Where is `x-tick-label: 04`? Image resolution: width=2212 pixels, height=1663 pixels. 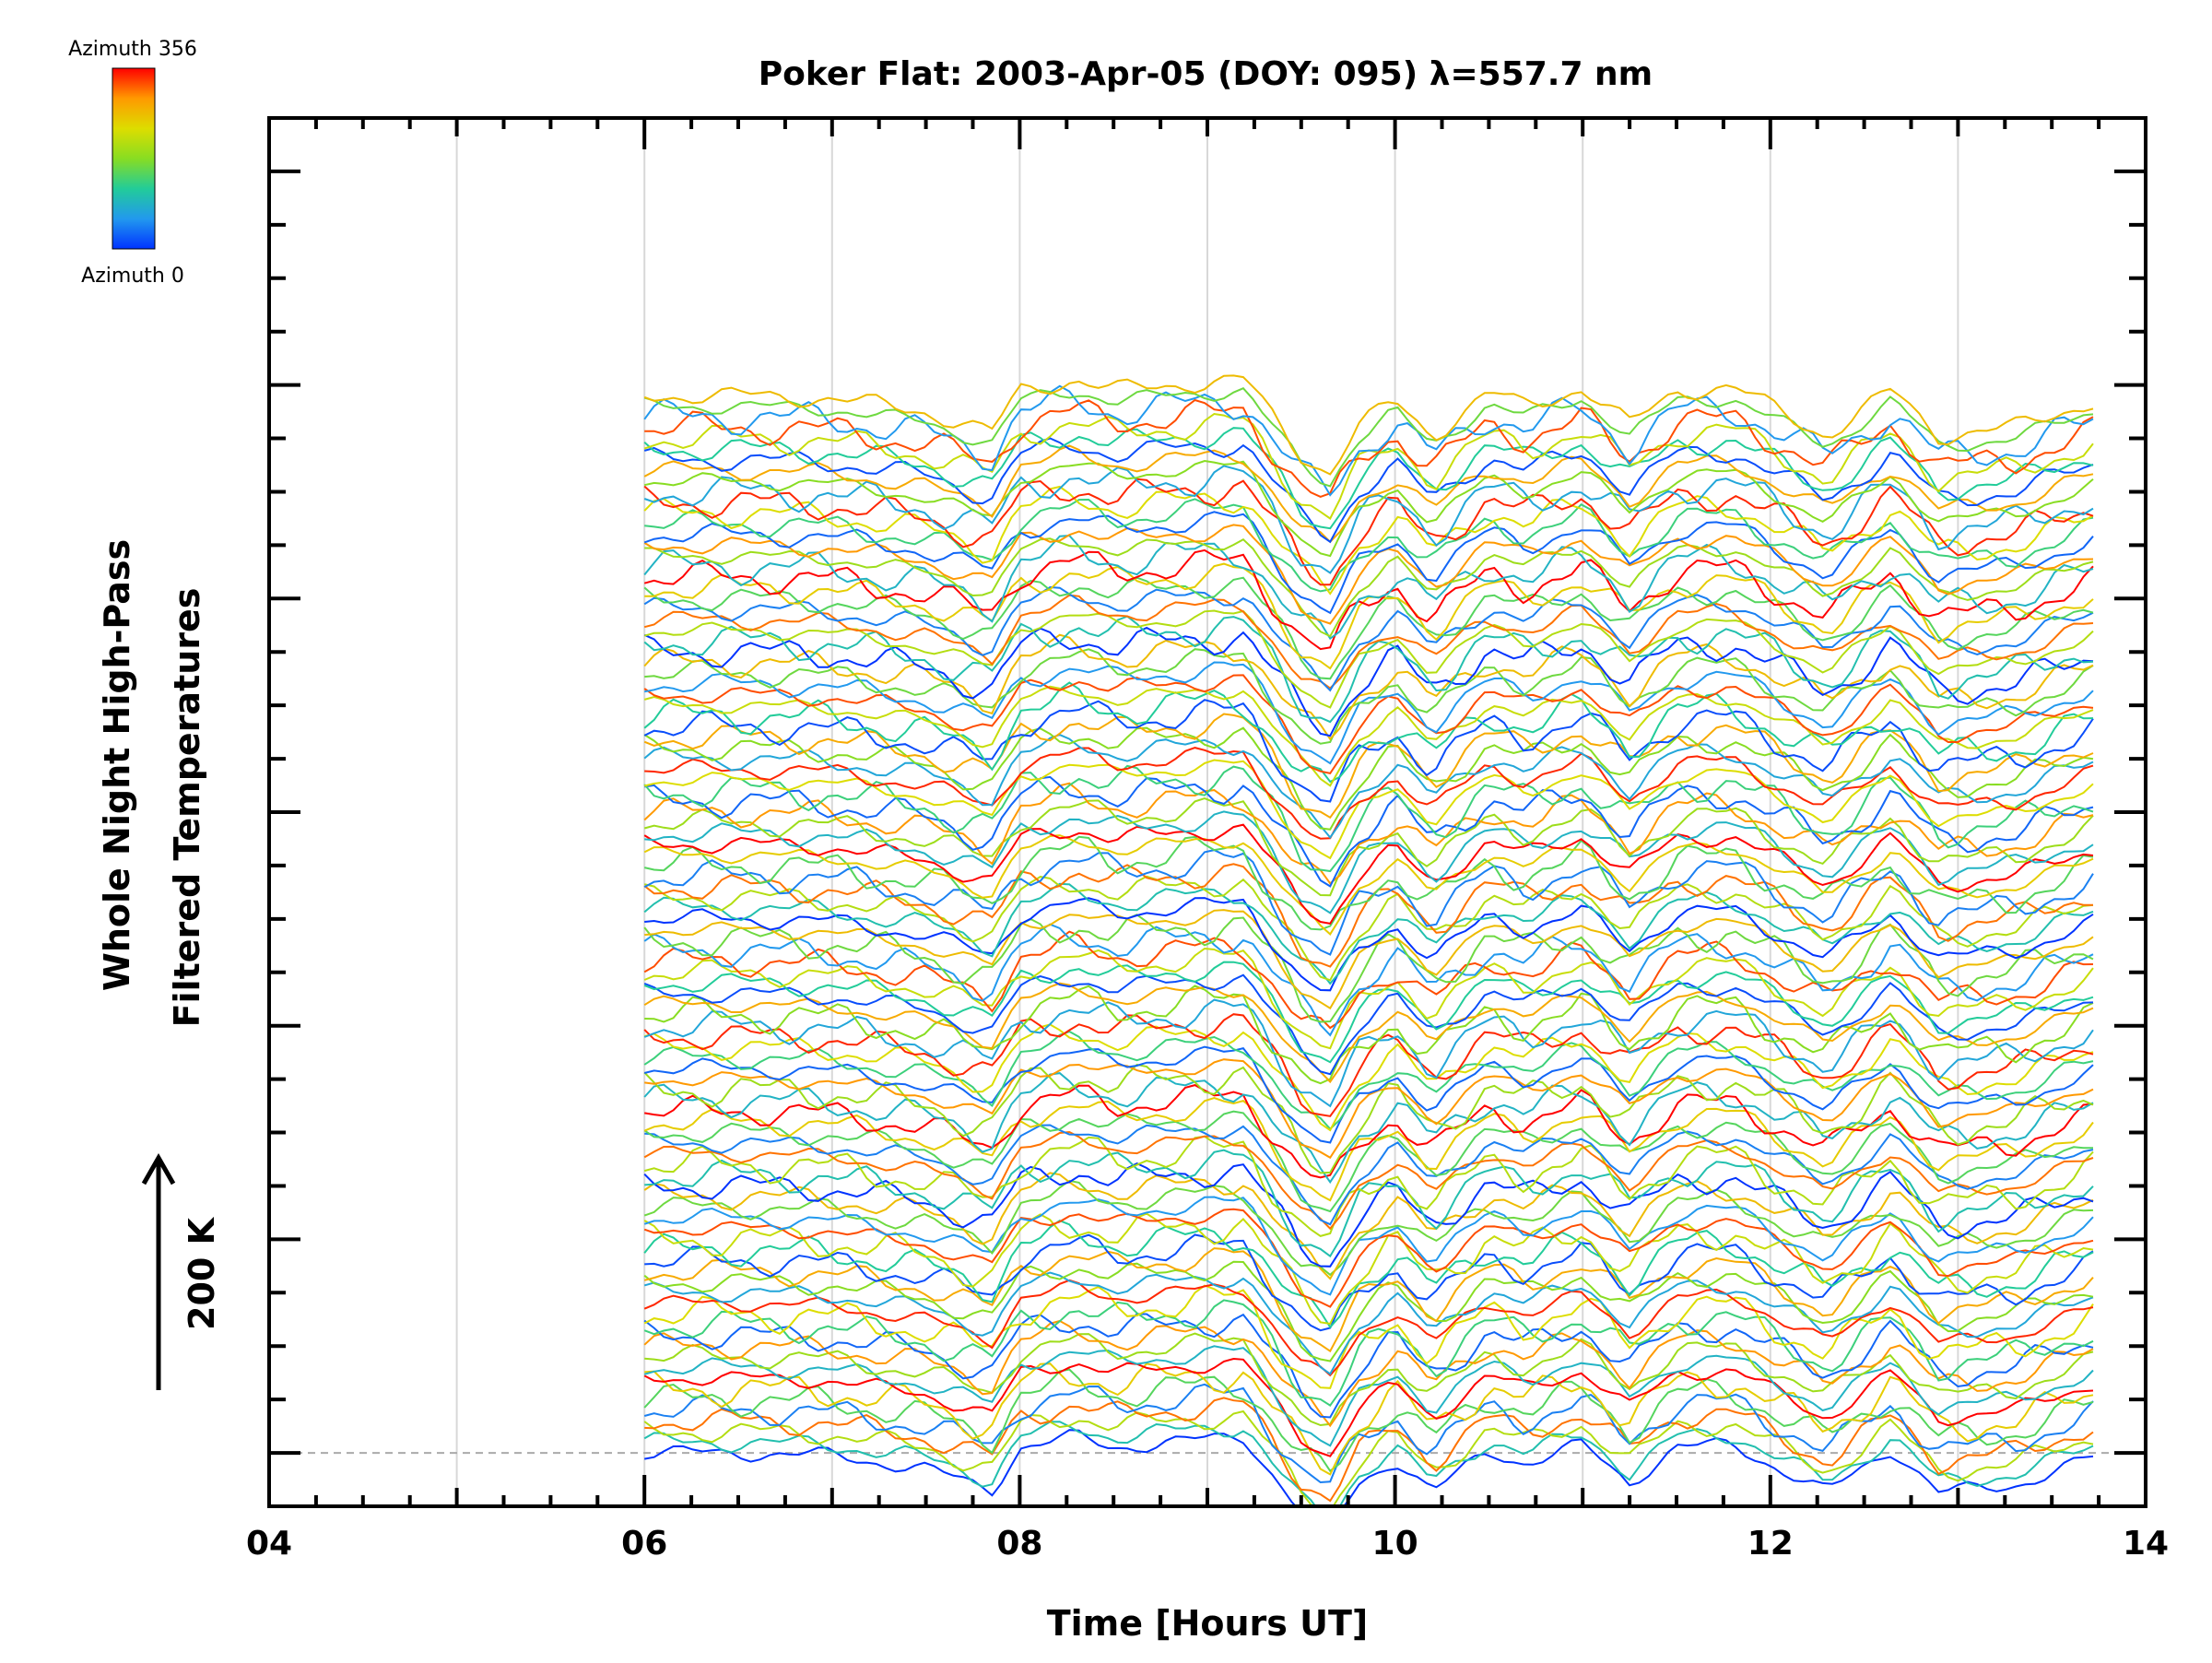
x-tick-label: 04 is located at coordinates (269, 1544).